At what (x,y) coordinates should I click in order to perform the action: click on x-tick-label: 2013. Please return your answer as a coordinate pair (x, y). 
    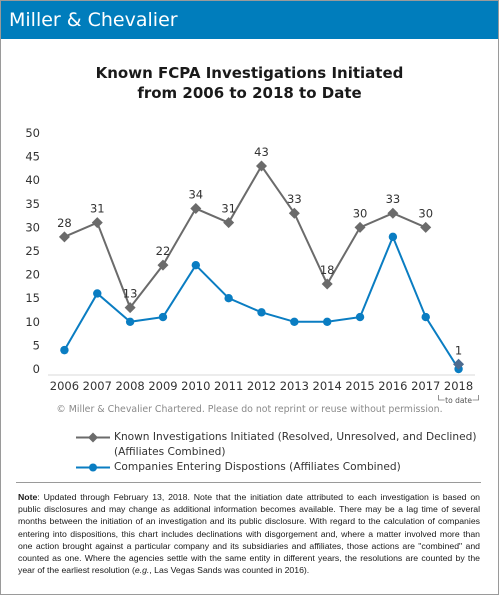
    Looking at the image, I should click on (294, 386).